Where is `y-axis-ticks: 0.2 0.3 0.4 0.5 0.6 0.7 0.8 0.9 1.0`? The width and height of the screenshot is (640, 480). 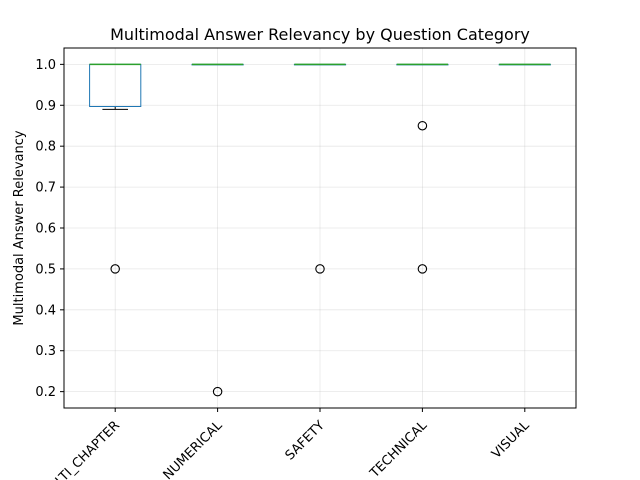 y-axis-ticks: 0.2 0.3 0.4 0.5 0.6 0.7 0.8 0.9 1.0 is located at coordinates (49, 229).